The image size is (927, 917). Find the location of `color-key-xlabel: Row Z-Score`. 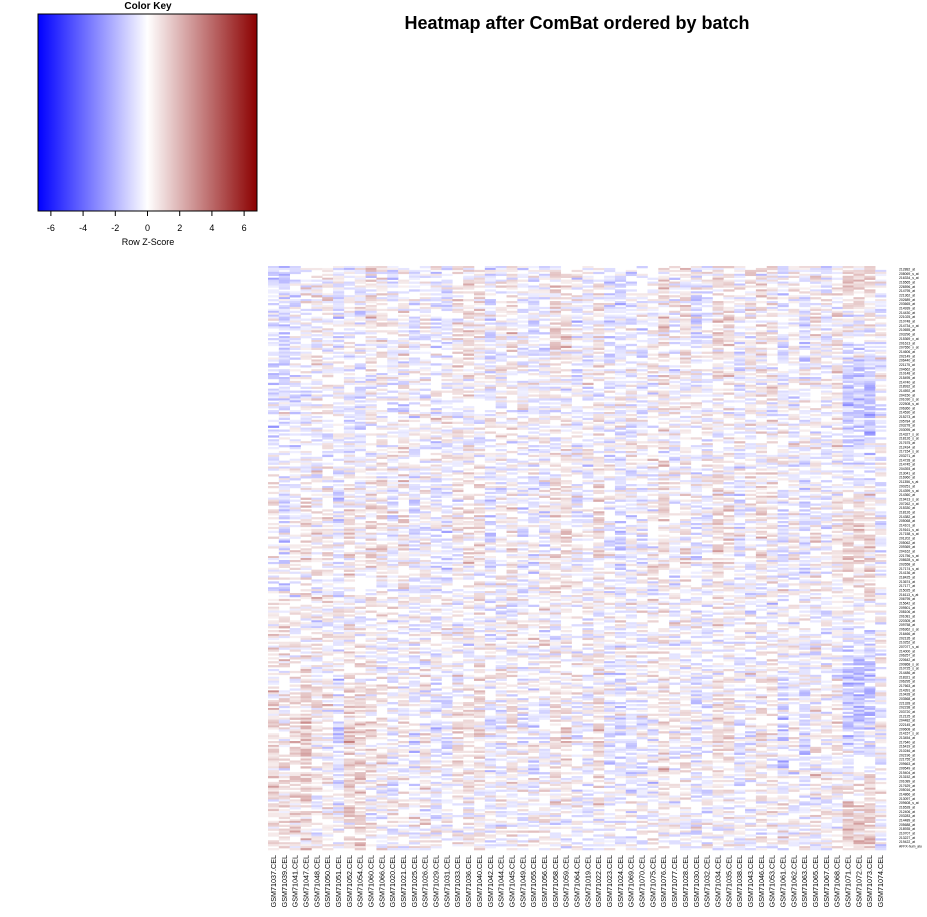

color-key-xlabel: Row Z-Score is located at coordinates (148, 242).